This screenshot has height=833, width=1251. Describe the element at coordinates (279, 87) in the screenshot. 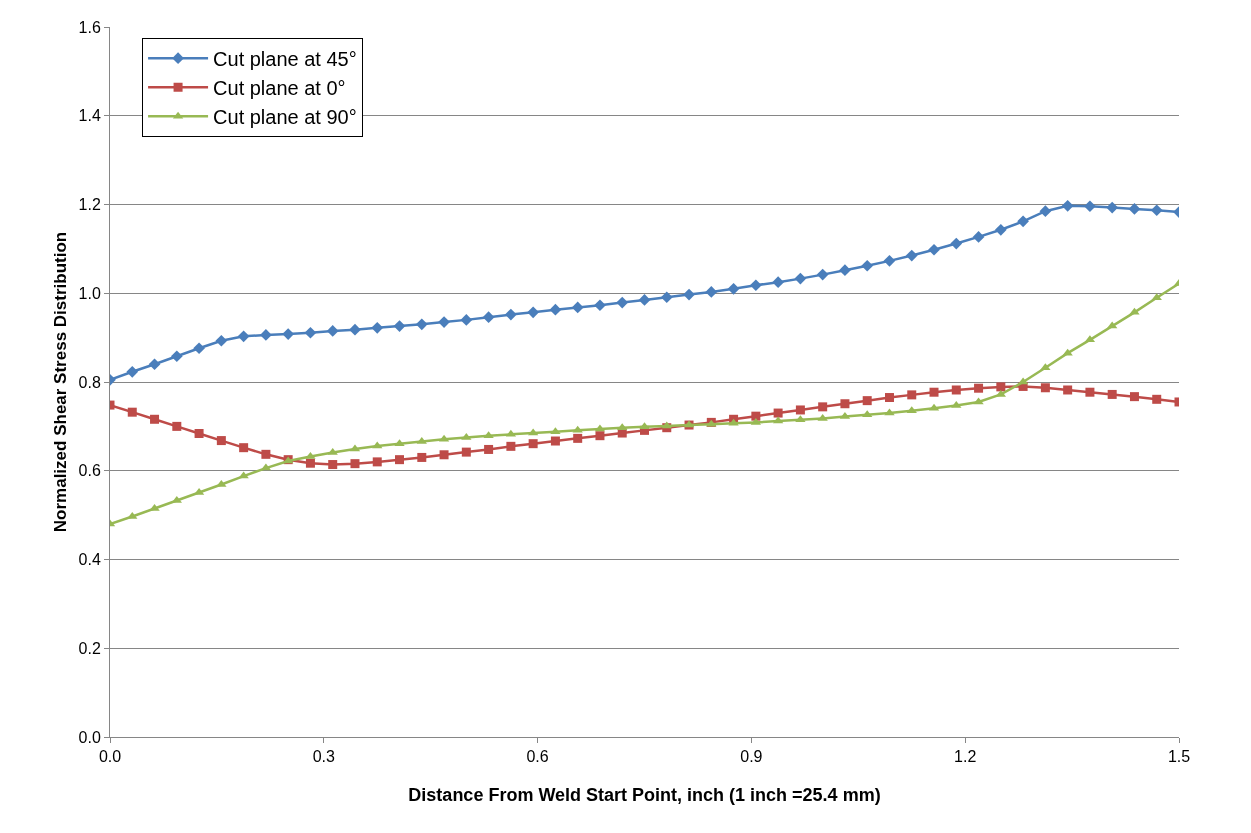

I see `legend-label: Cut plane at 0°` at that location.